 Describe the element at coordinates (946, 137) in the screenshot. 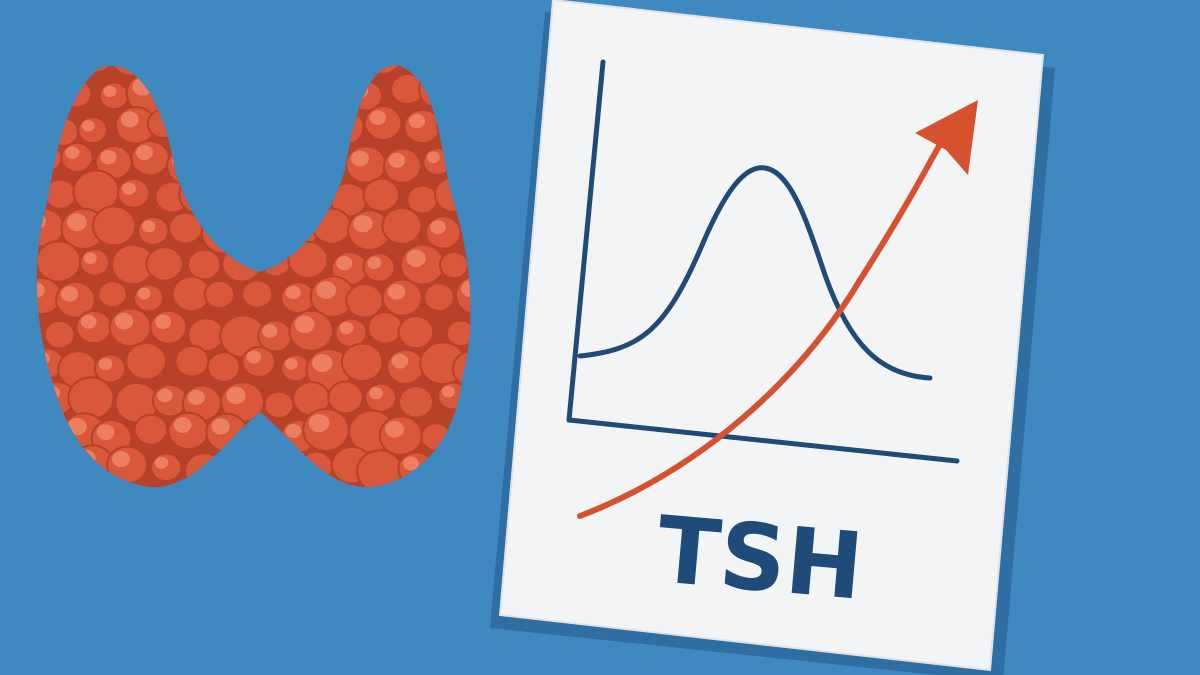

I see `arrow-head-icon` at that location.